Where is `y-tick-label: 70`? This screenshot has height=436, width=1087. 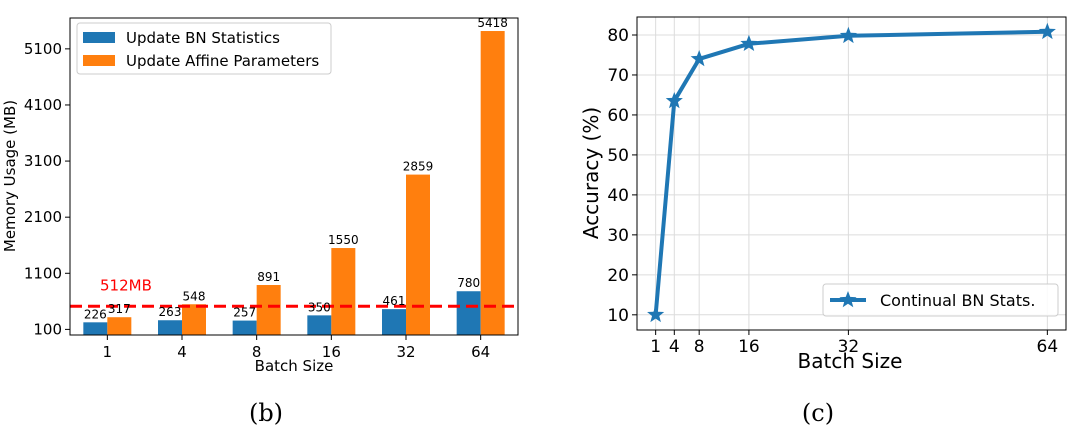 y-tick-label: 70 is located at coordinates (618, 76).